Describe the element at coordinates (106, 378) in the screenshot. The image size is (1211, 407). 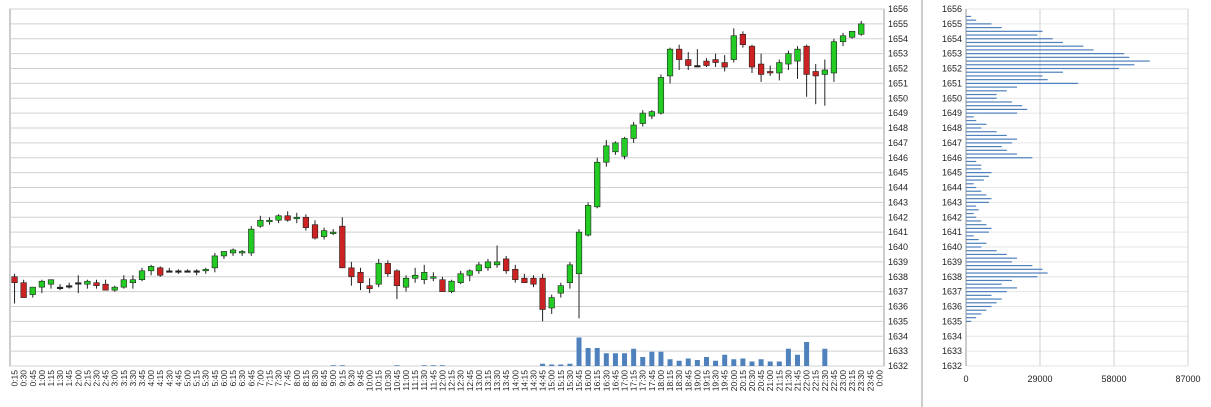
I see `time-axis-tick-label: 2:45` at that location.